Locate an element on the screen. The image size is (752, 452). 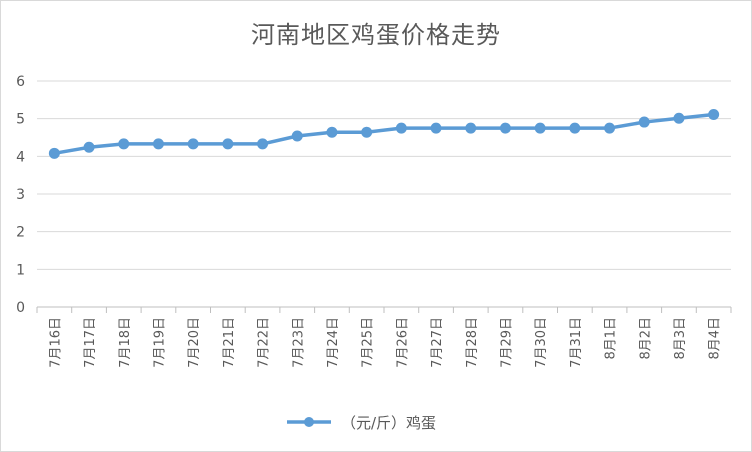
x-tick-label: 7月17日 is located at coordinates (90, 342).